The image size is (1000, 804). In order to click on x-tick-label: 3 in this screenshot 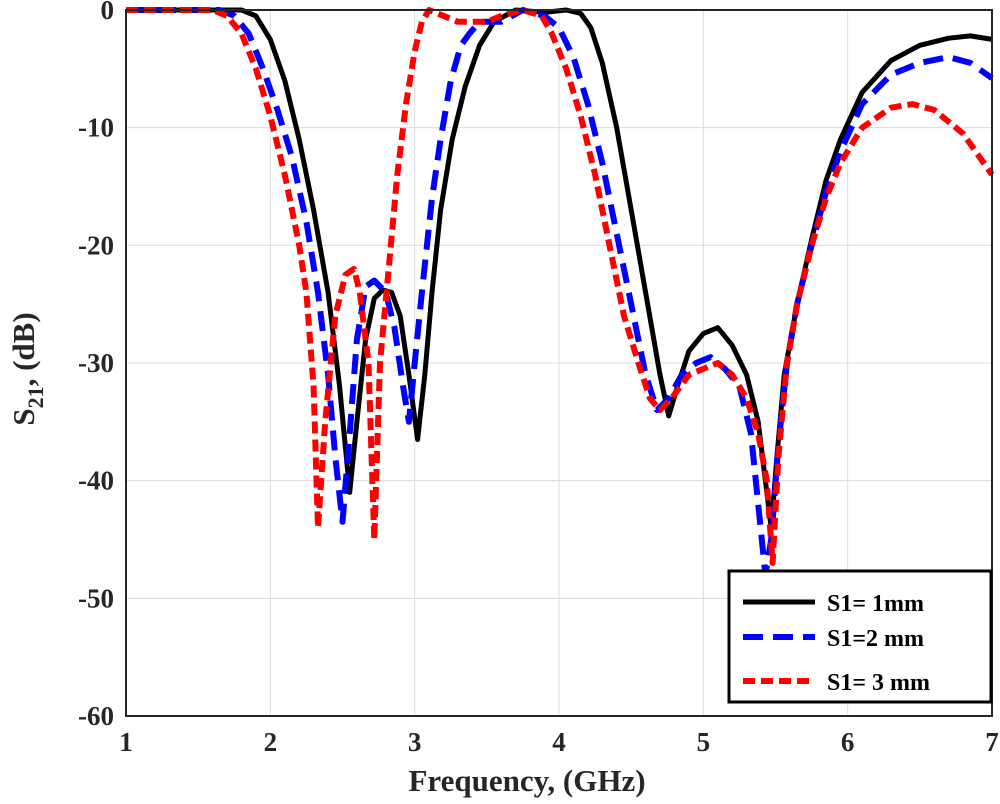, I will do `click(415, 742)`.